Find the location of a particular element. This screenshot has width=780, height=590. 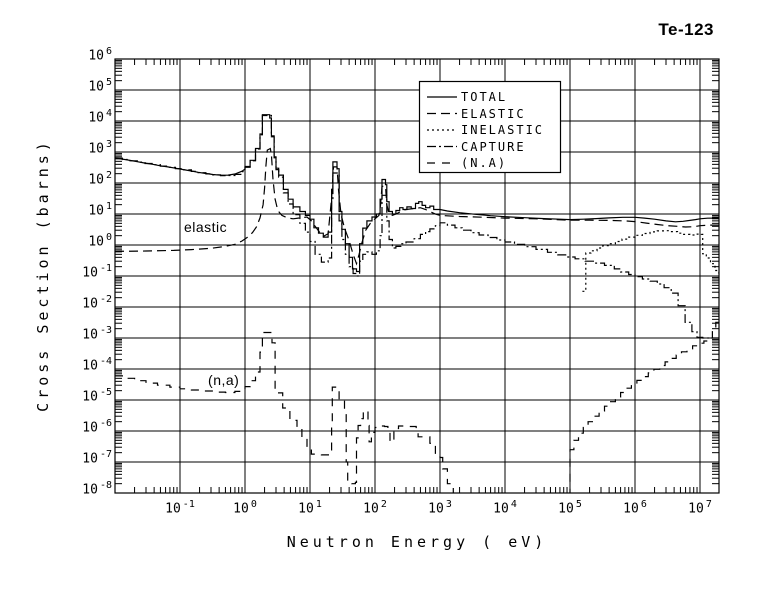

chart-title: Te-123 is located at coordinates (686, 29).